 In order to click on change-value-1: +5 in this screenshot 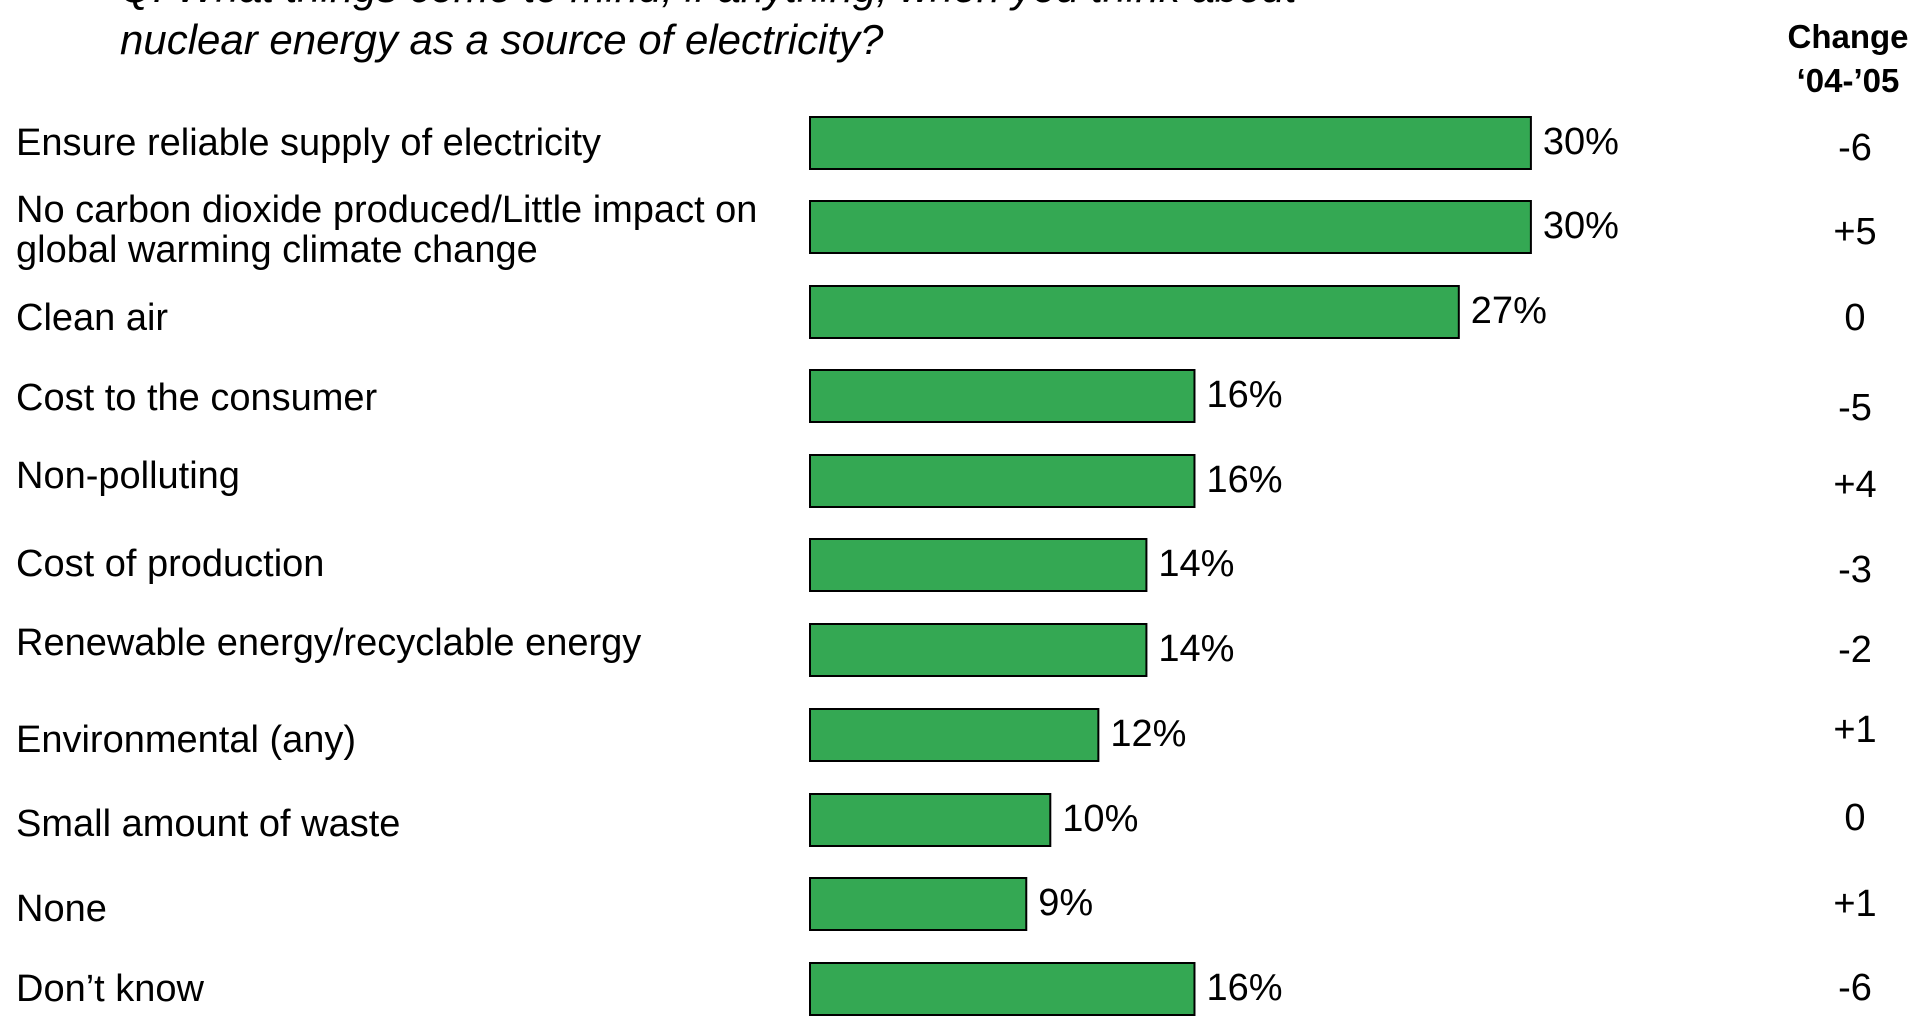, I will do `click(1855, 232)`.